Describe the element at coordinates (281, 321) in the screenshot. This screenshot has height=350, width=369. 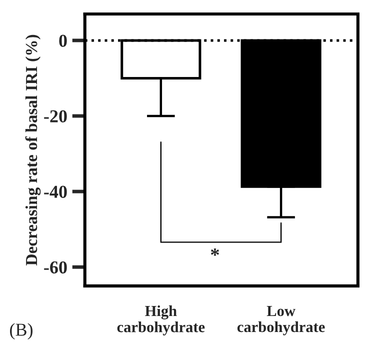
I see `x-tick-label: Low carbohydrate` at that location.